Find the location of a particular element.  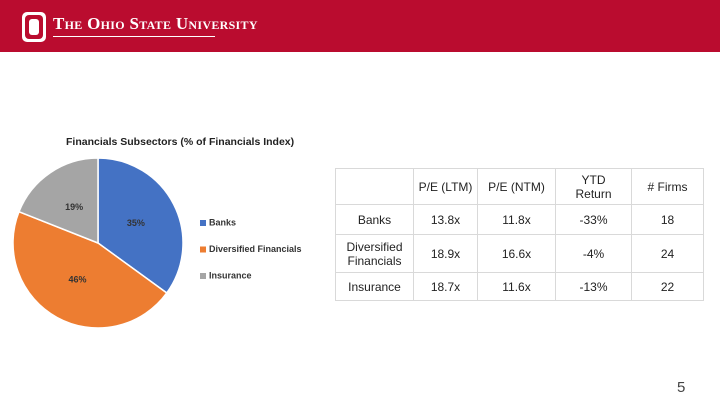

table-cell: 16.6x is located at coordinates (516, 253).